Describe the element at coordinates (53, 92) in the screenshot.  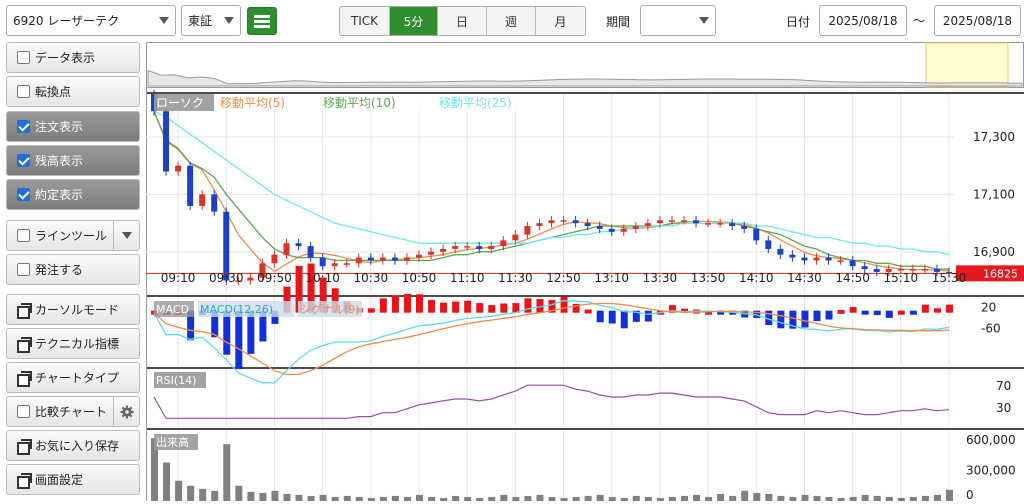
I see `sidebar-item-label: 転換点` at that location.